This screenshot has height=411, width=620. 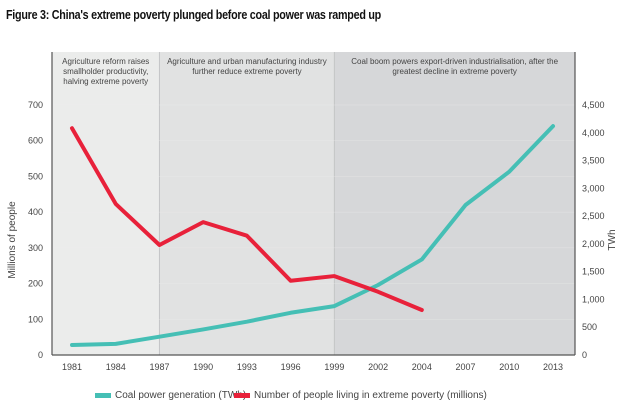 I want to click on y-right-tick-label: 1,500, so click(x=593, y=272).